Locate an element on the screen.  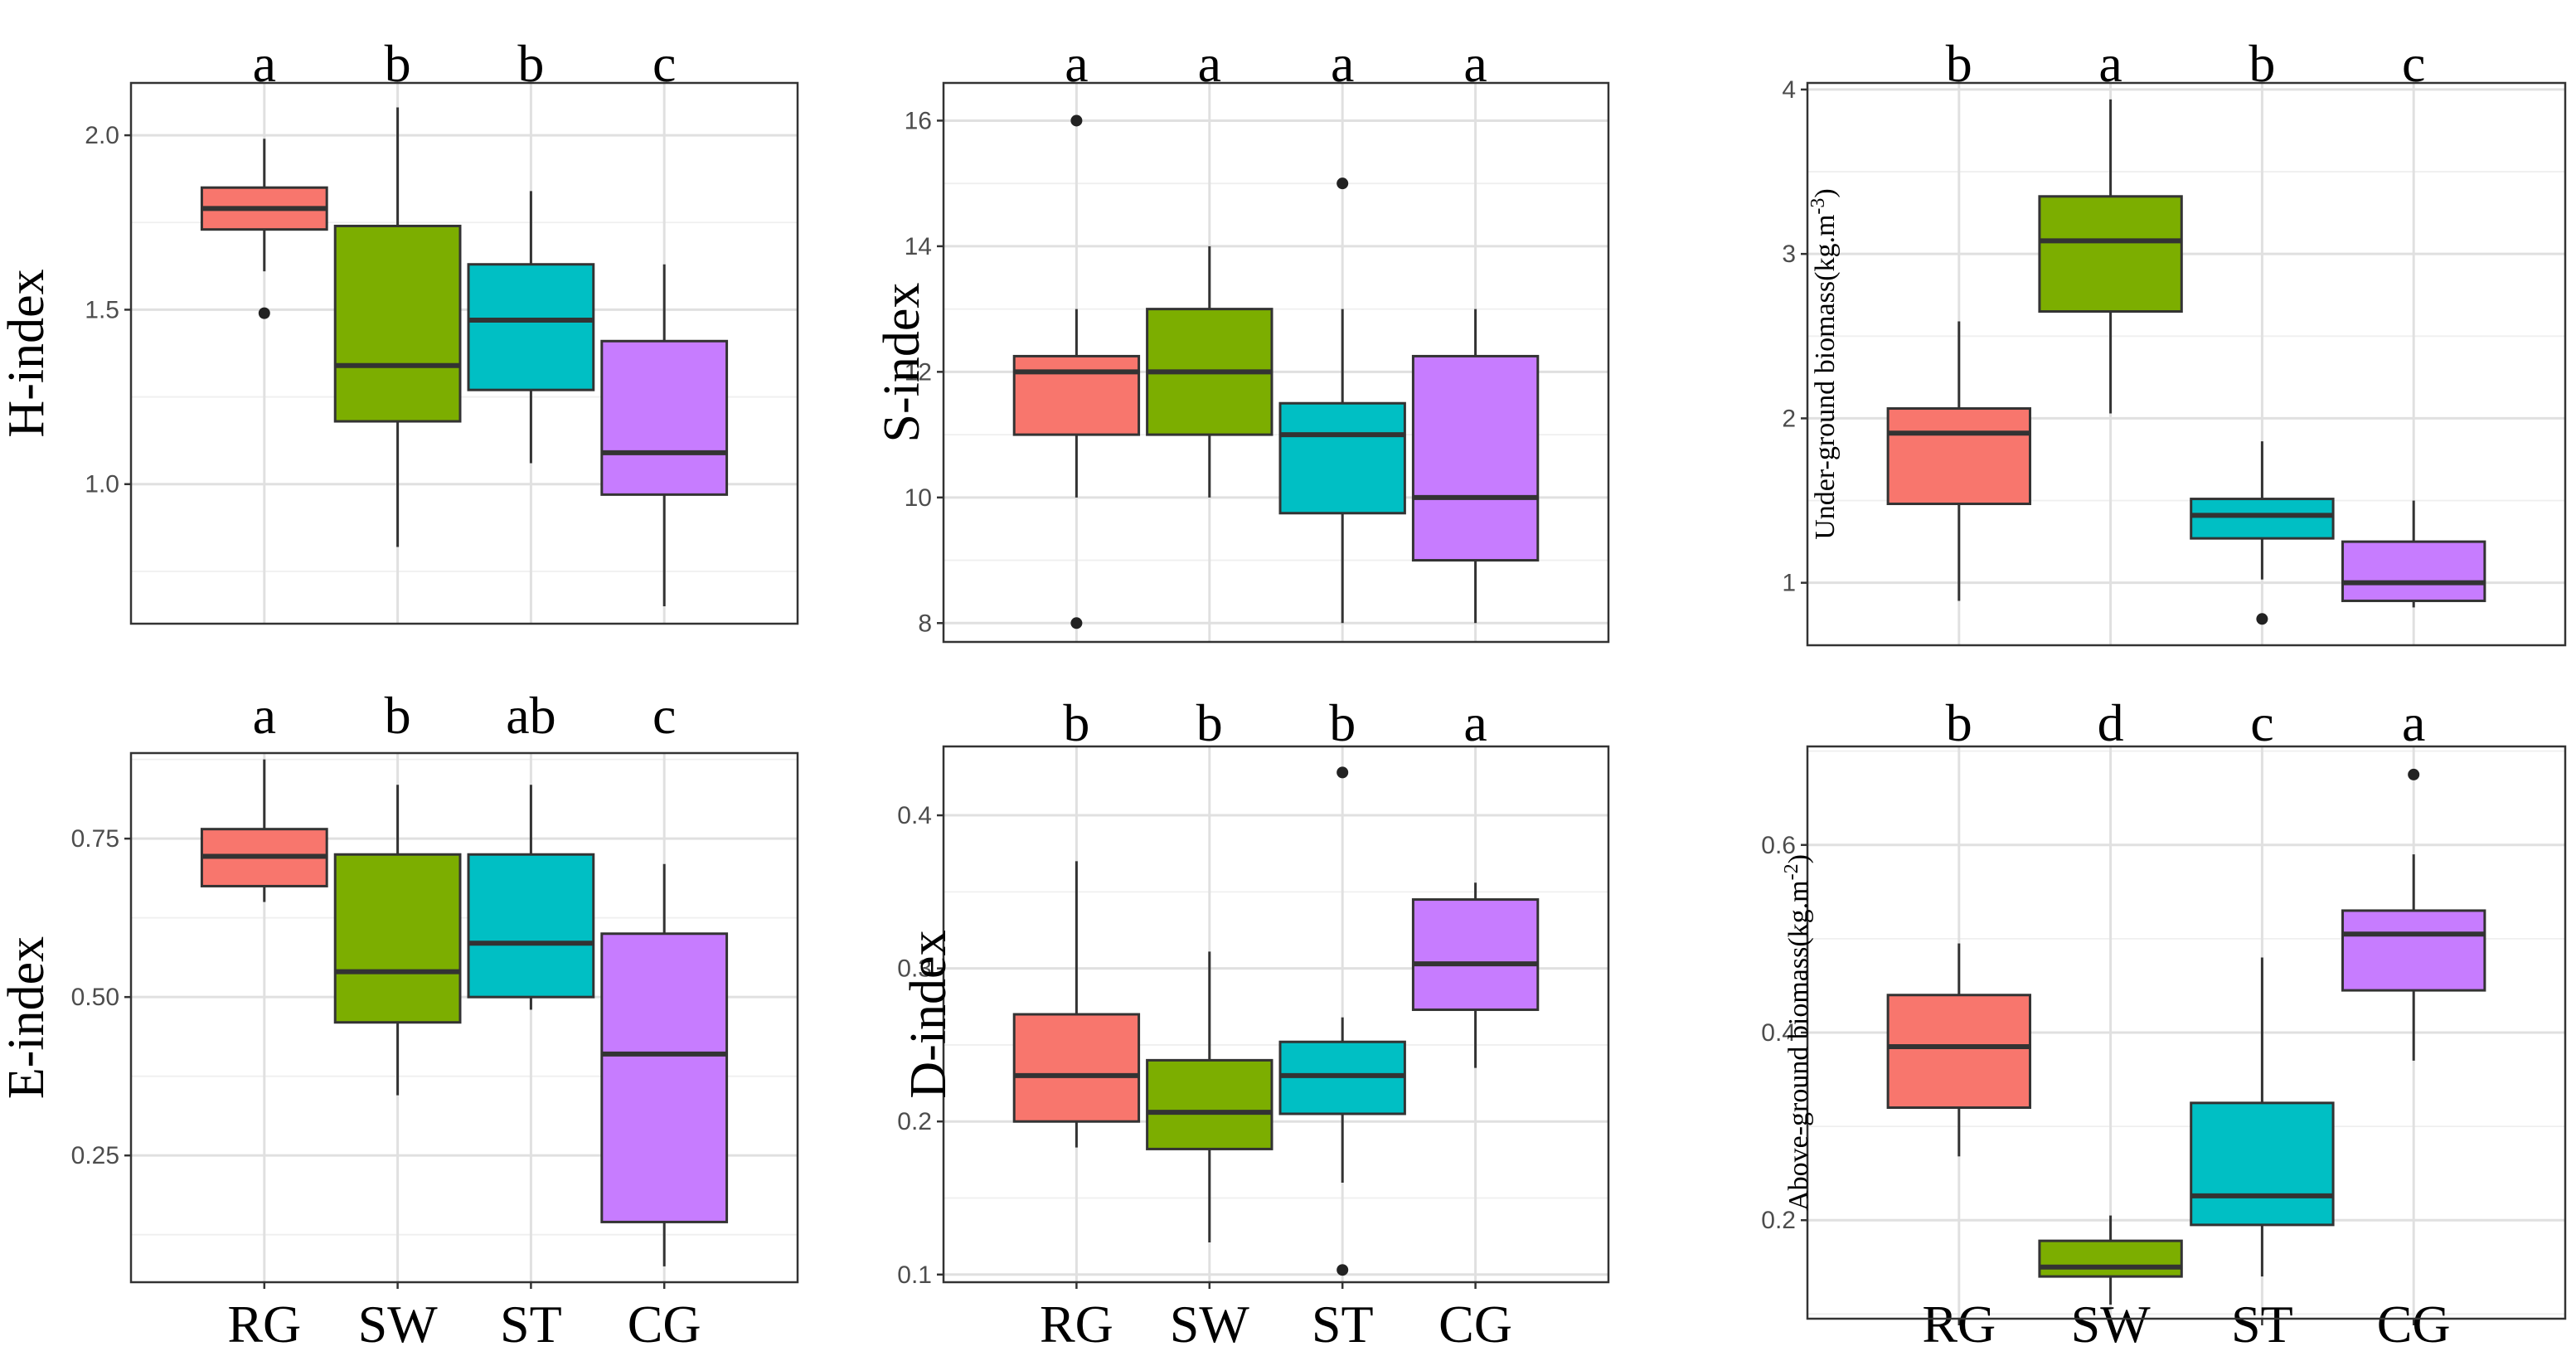
x-tick-label: RG is located at coordinates (1076, 1324).